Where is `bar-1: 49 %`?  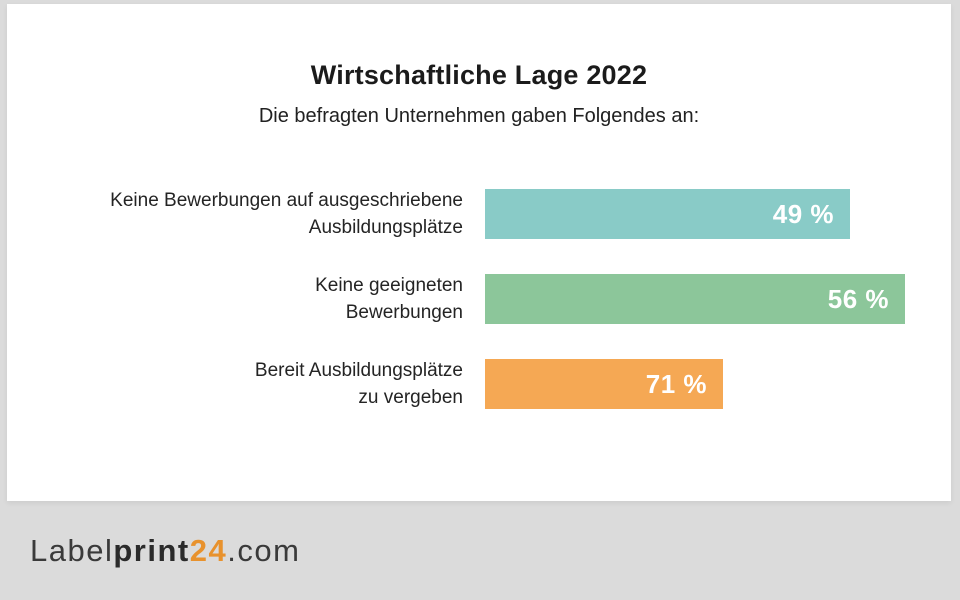
bar-1: 49 % is located at coordinates (667, 214).